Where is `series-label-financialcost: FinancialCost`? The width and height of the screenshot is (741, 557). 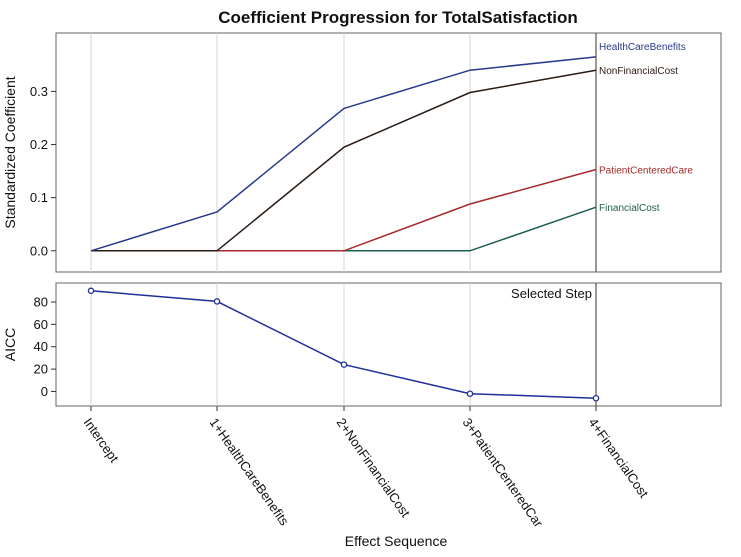 series-label-financialcost: FinancialCost is located at coordinates (629, 208).